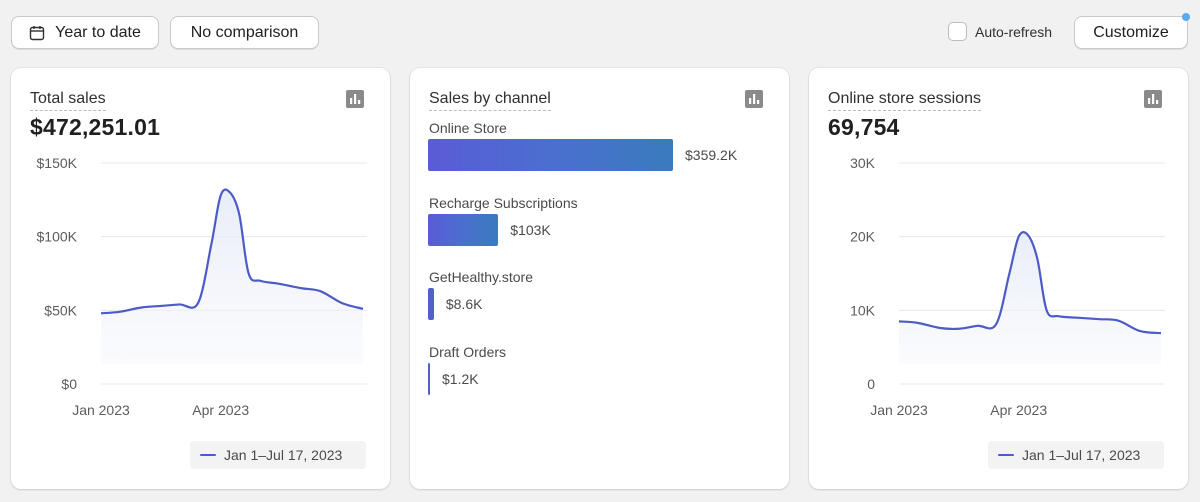  I want to click on comparison-button: No comparison, so click(244, 32).